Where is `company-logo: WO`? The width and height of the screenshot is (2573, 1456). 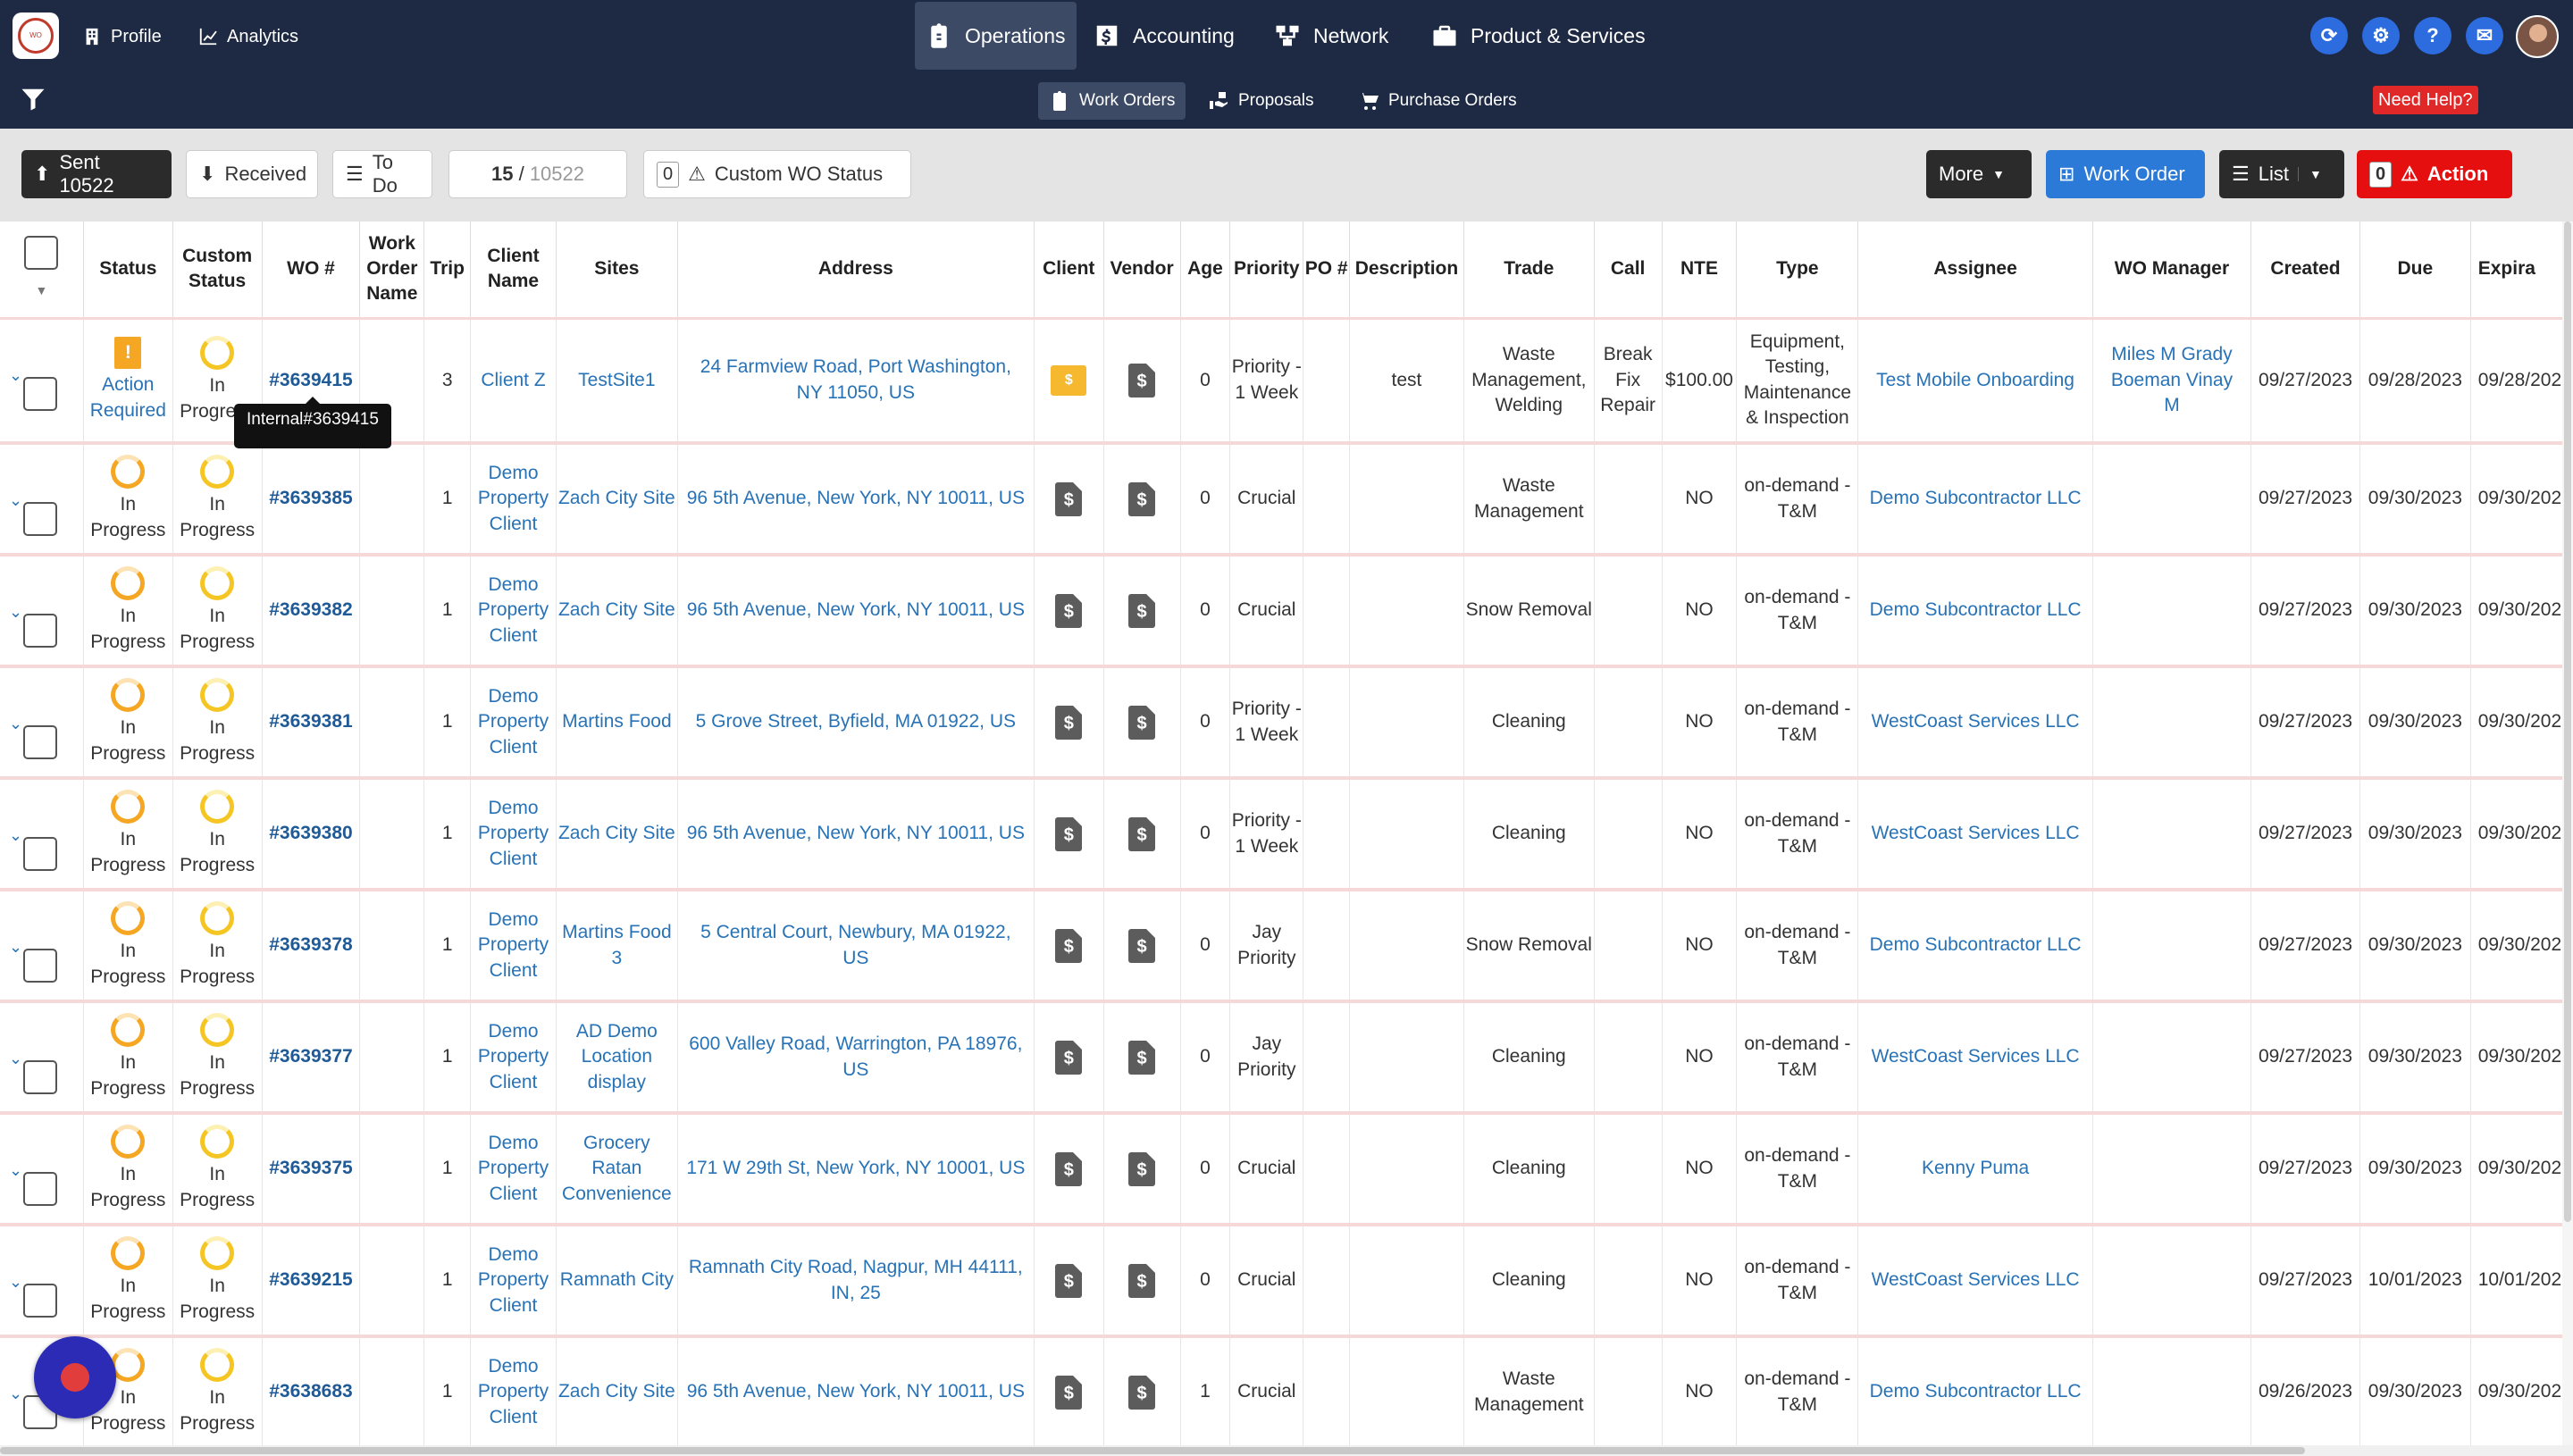 company-logo: WO is located at coordinates (36, 36).